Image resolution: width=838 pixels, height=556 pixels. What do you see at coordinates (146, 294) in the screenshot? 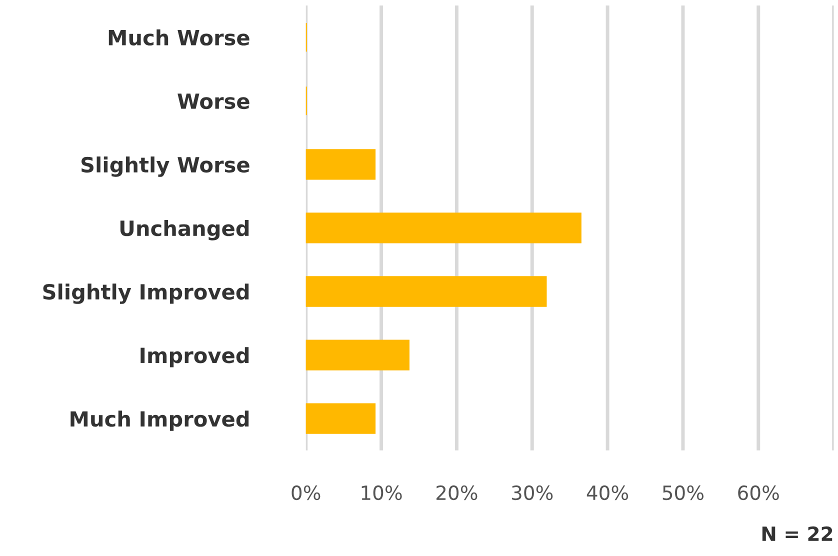
I see `y-tick-label: Slightly Improved` at bounding box center [146, 294].